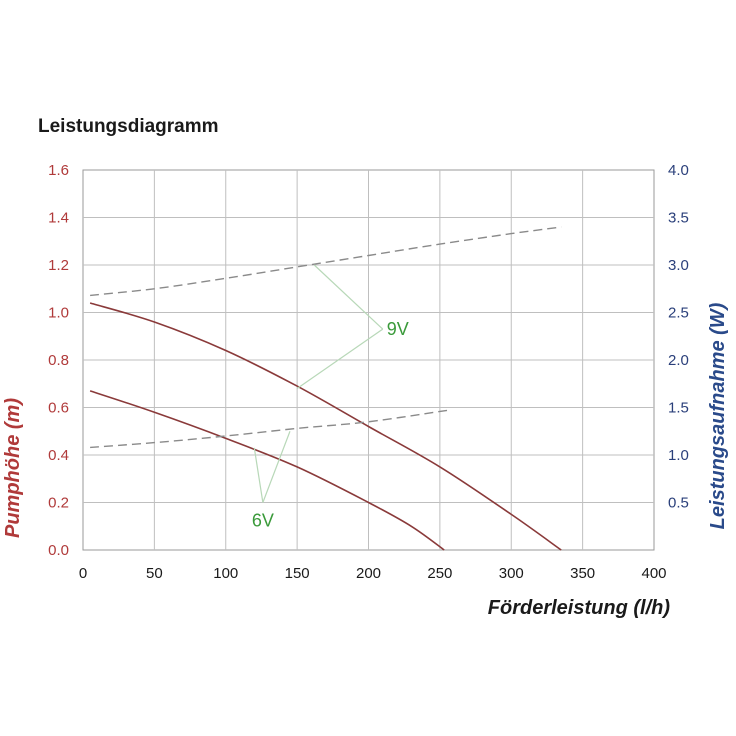  Describe the element at coordinates (58, 218) in the screenshot. I see `y-left-tick-label: 1.4` at that location.